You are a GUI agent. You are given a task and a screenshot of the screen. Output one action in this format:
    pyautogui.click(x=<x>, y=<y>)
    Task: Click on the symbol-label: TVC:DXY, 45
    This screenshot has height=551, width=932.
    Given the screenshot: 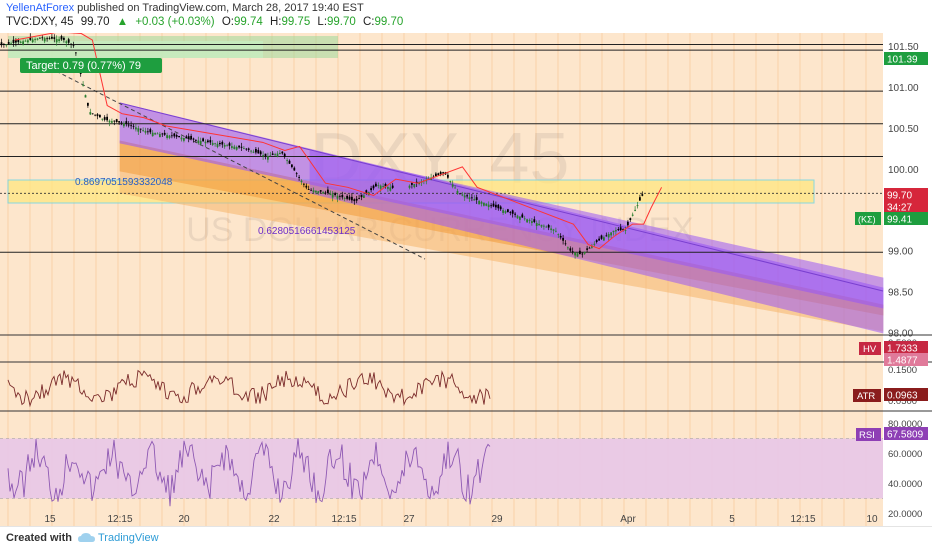 What is the action you would take?
    pyautogui.click(x=40, y=22)
    